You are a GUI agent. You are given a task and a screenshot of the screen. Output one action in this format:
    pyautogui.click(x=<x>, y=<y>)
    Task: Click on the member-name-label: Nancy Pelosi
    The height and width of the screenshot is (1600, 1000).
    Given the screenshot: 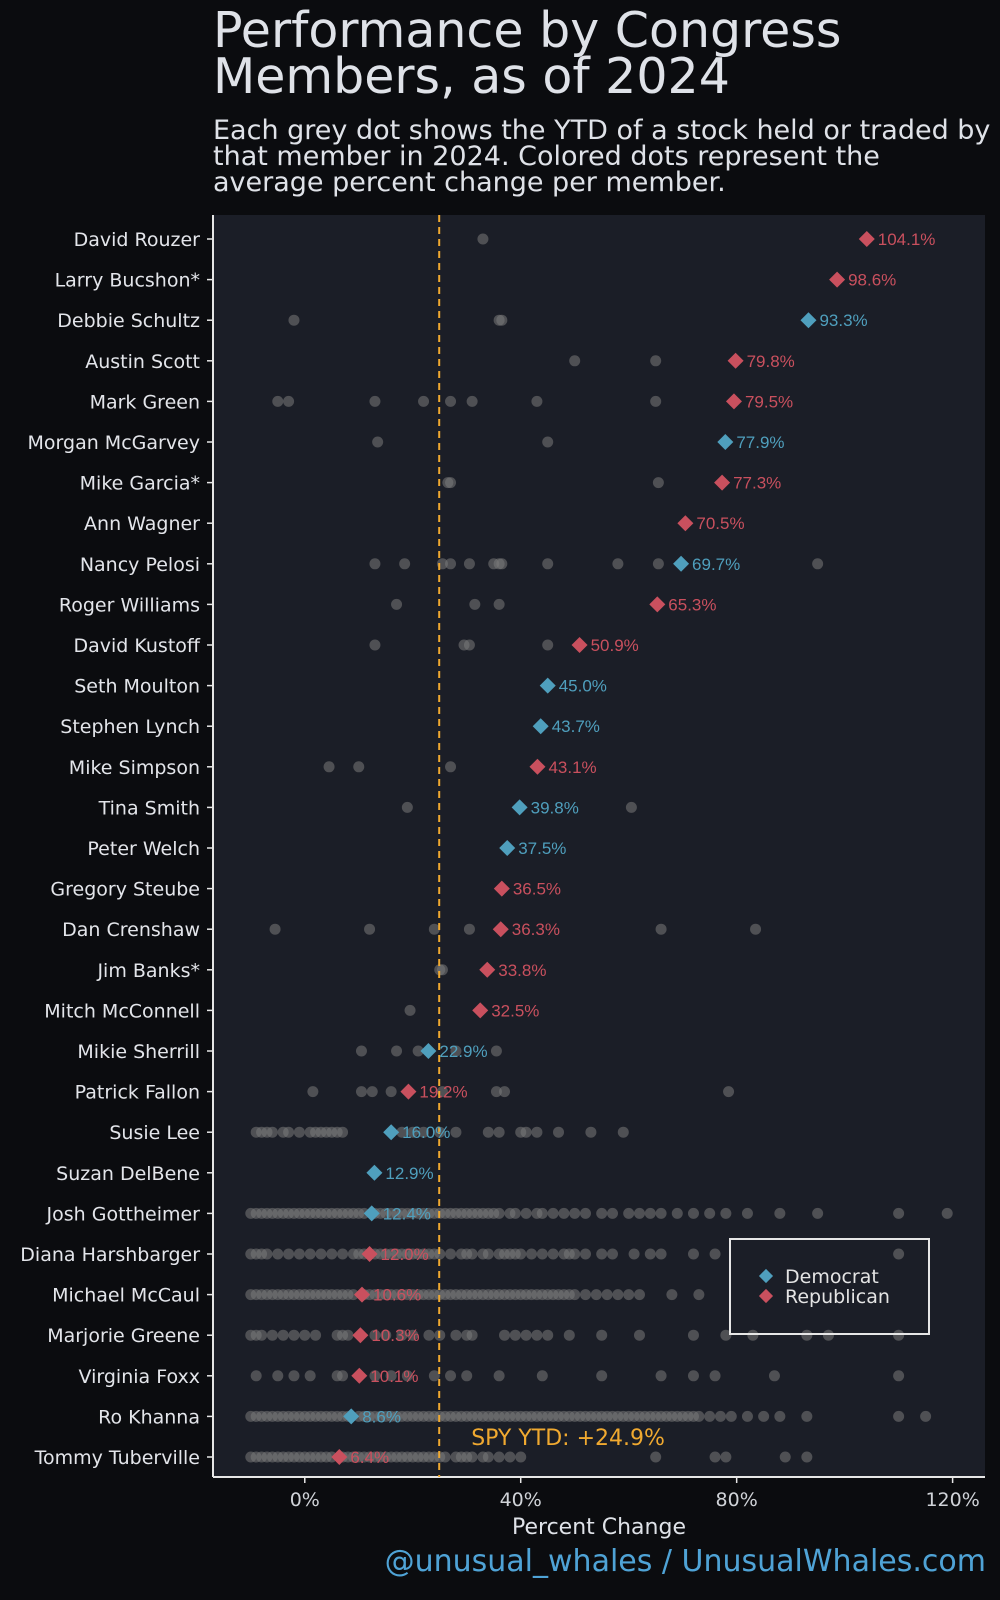 What is the action you would take?
    pyautogui.click(x=140, y=565)
    